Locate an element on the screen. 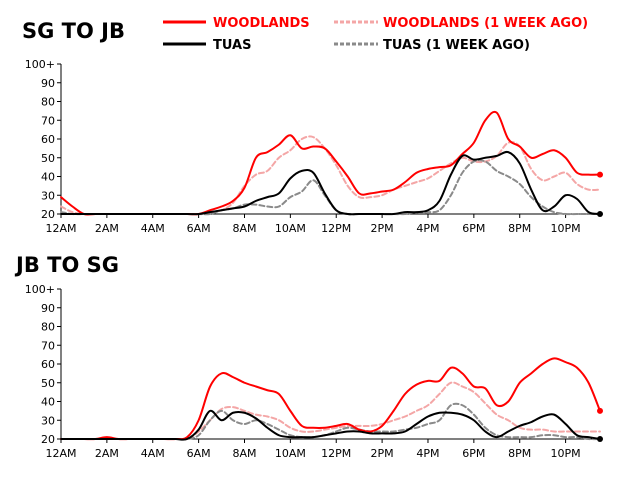  series-line-woodlands-week-ago is located at coordinates (330, 411).